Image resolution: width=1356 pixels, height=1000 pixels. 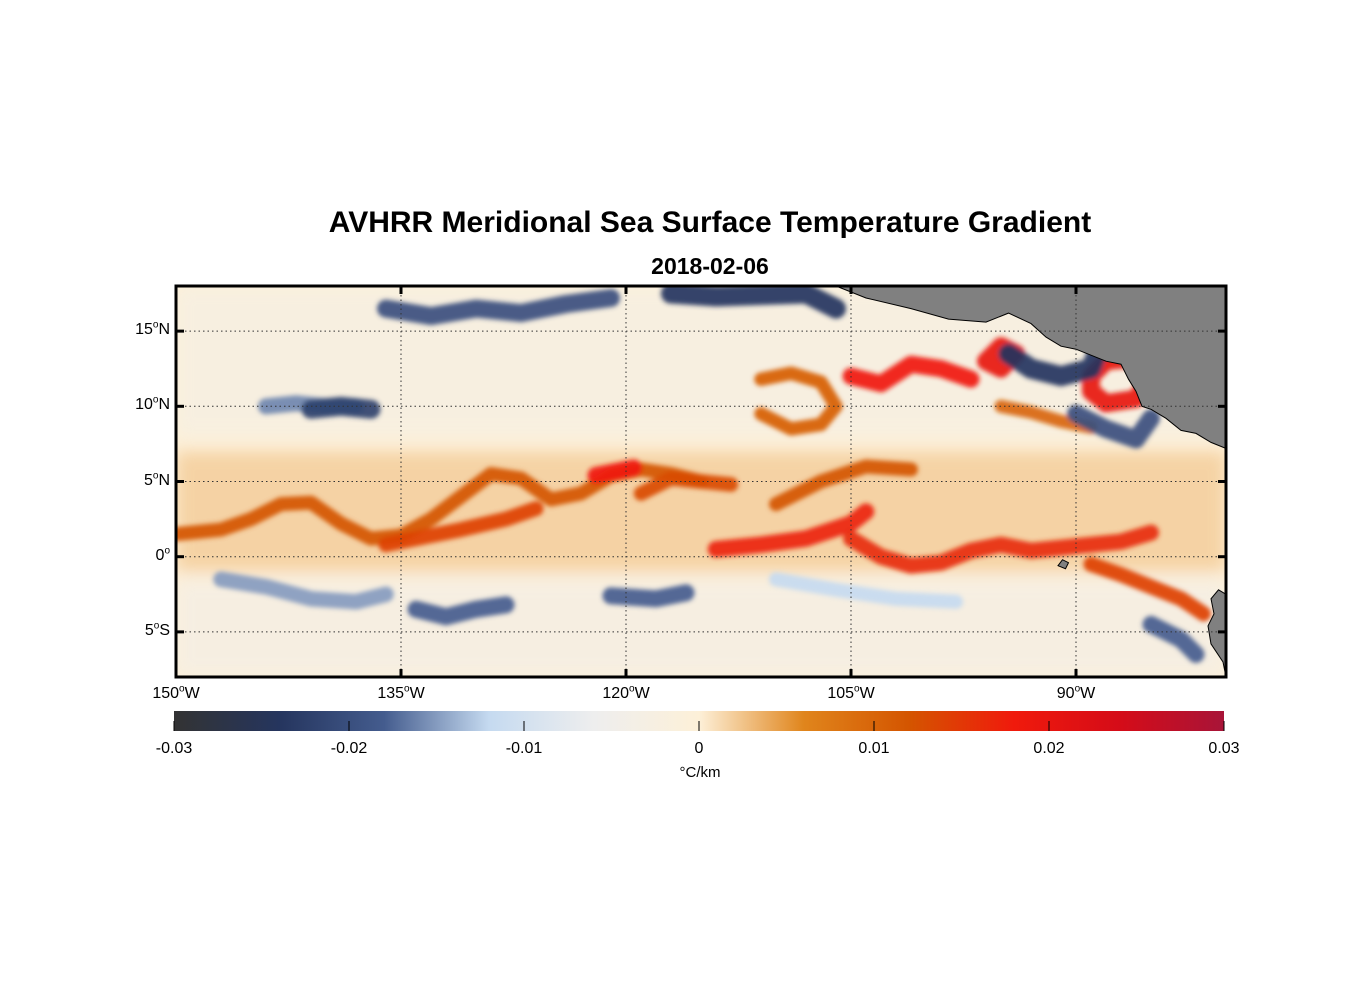 I want to click on colorbar-tick-label: -0.02, so click(x=349, y=748).